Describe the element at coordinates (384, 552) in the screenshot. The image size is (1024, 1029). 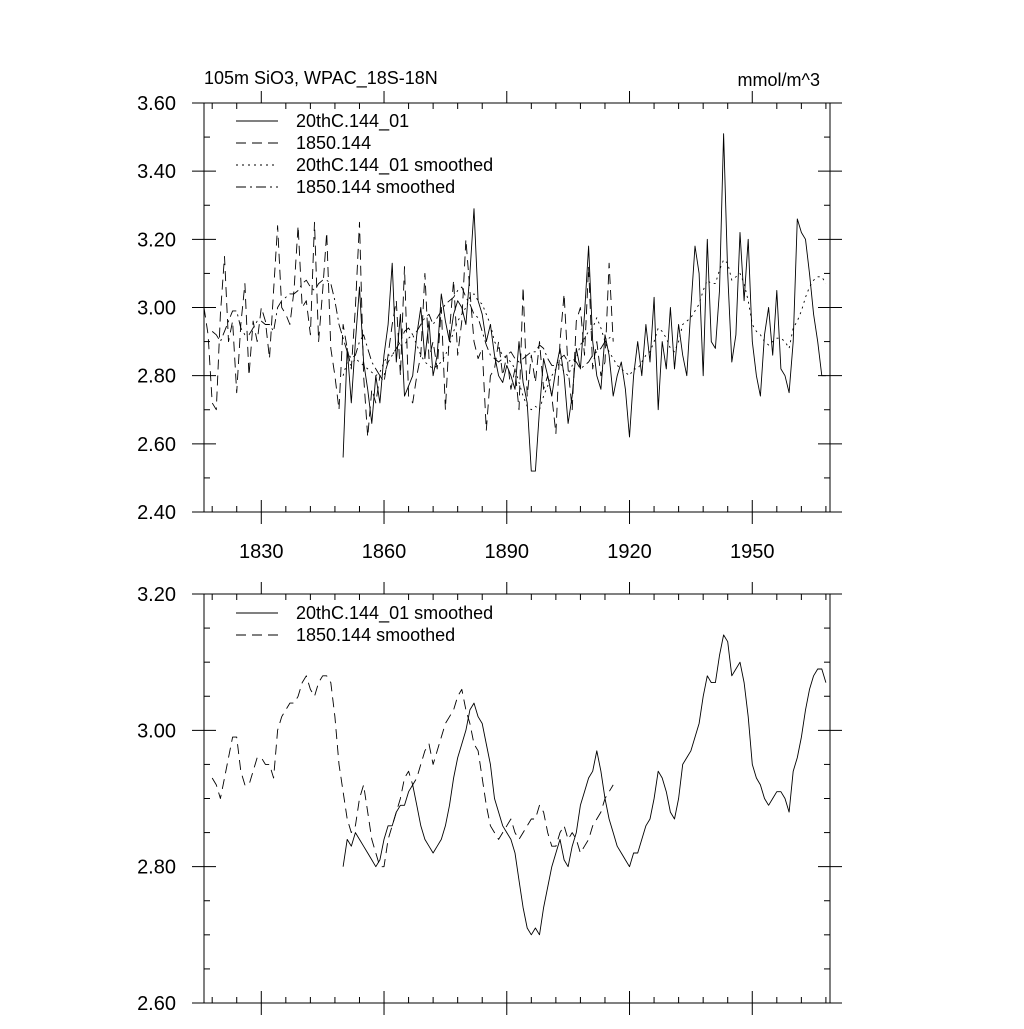
I see `top-x-tick-label: 1860` at that location.